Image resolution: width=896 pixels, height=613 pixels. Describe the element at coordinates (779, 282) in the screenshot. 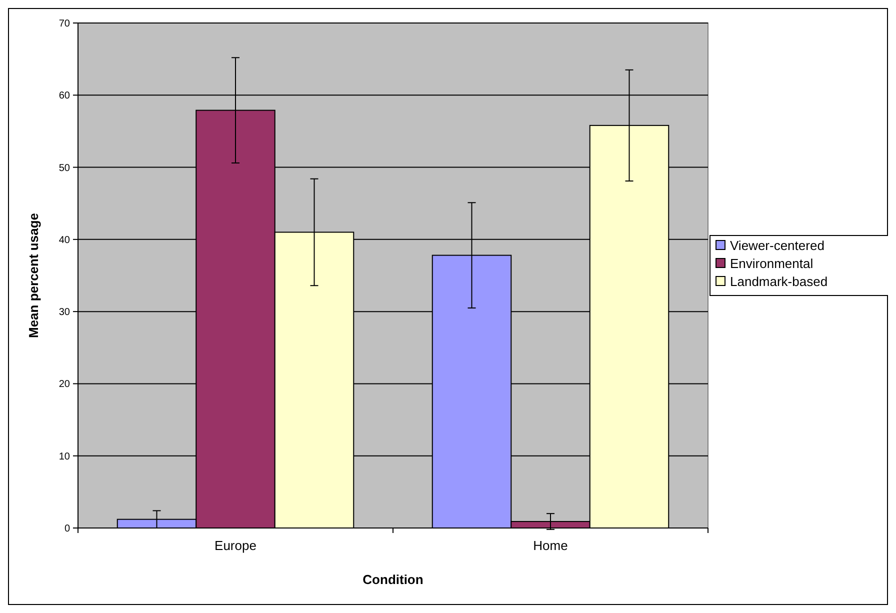

I see `legend-label: Landmark-based` at that location.